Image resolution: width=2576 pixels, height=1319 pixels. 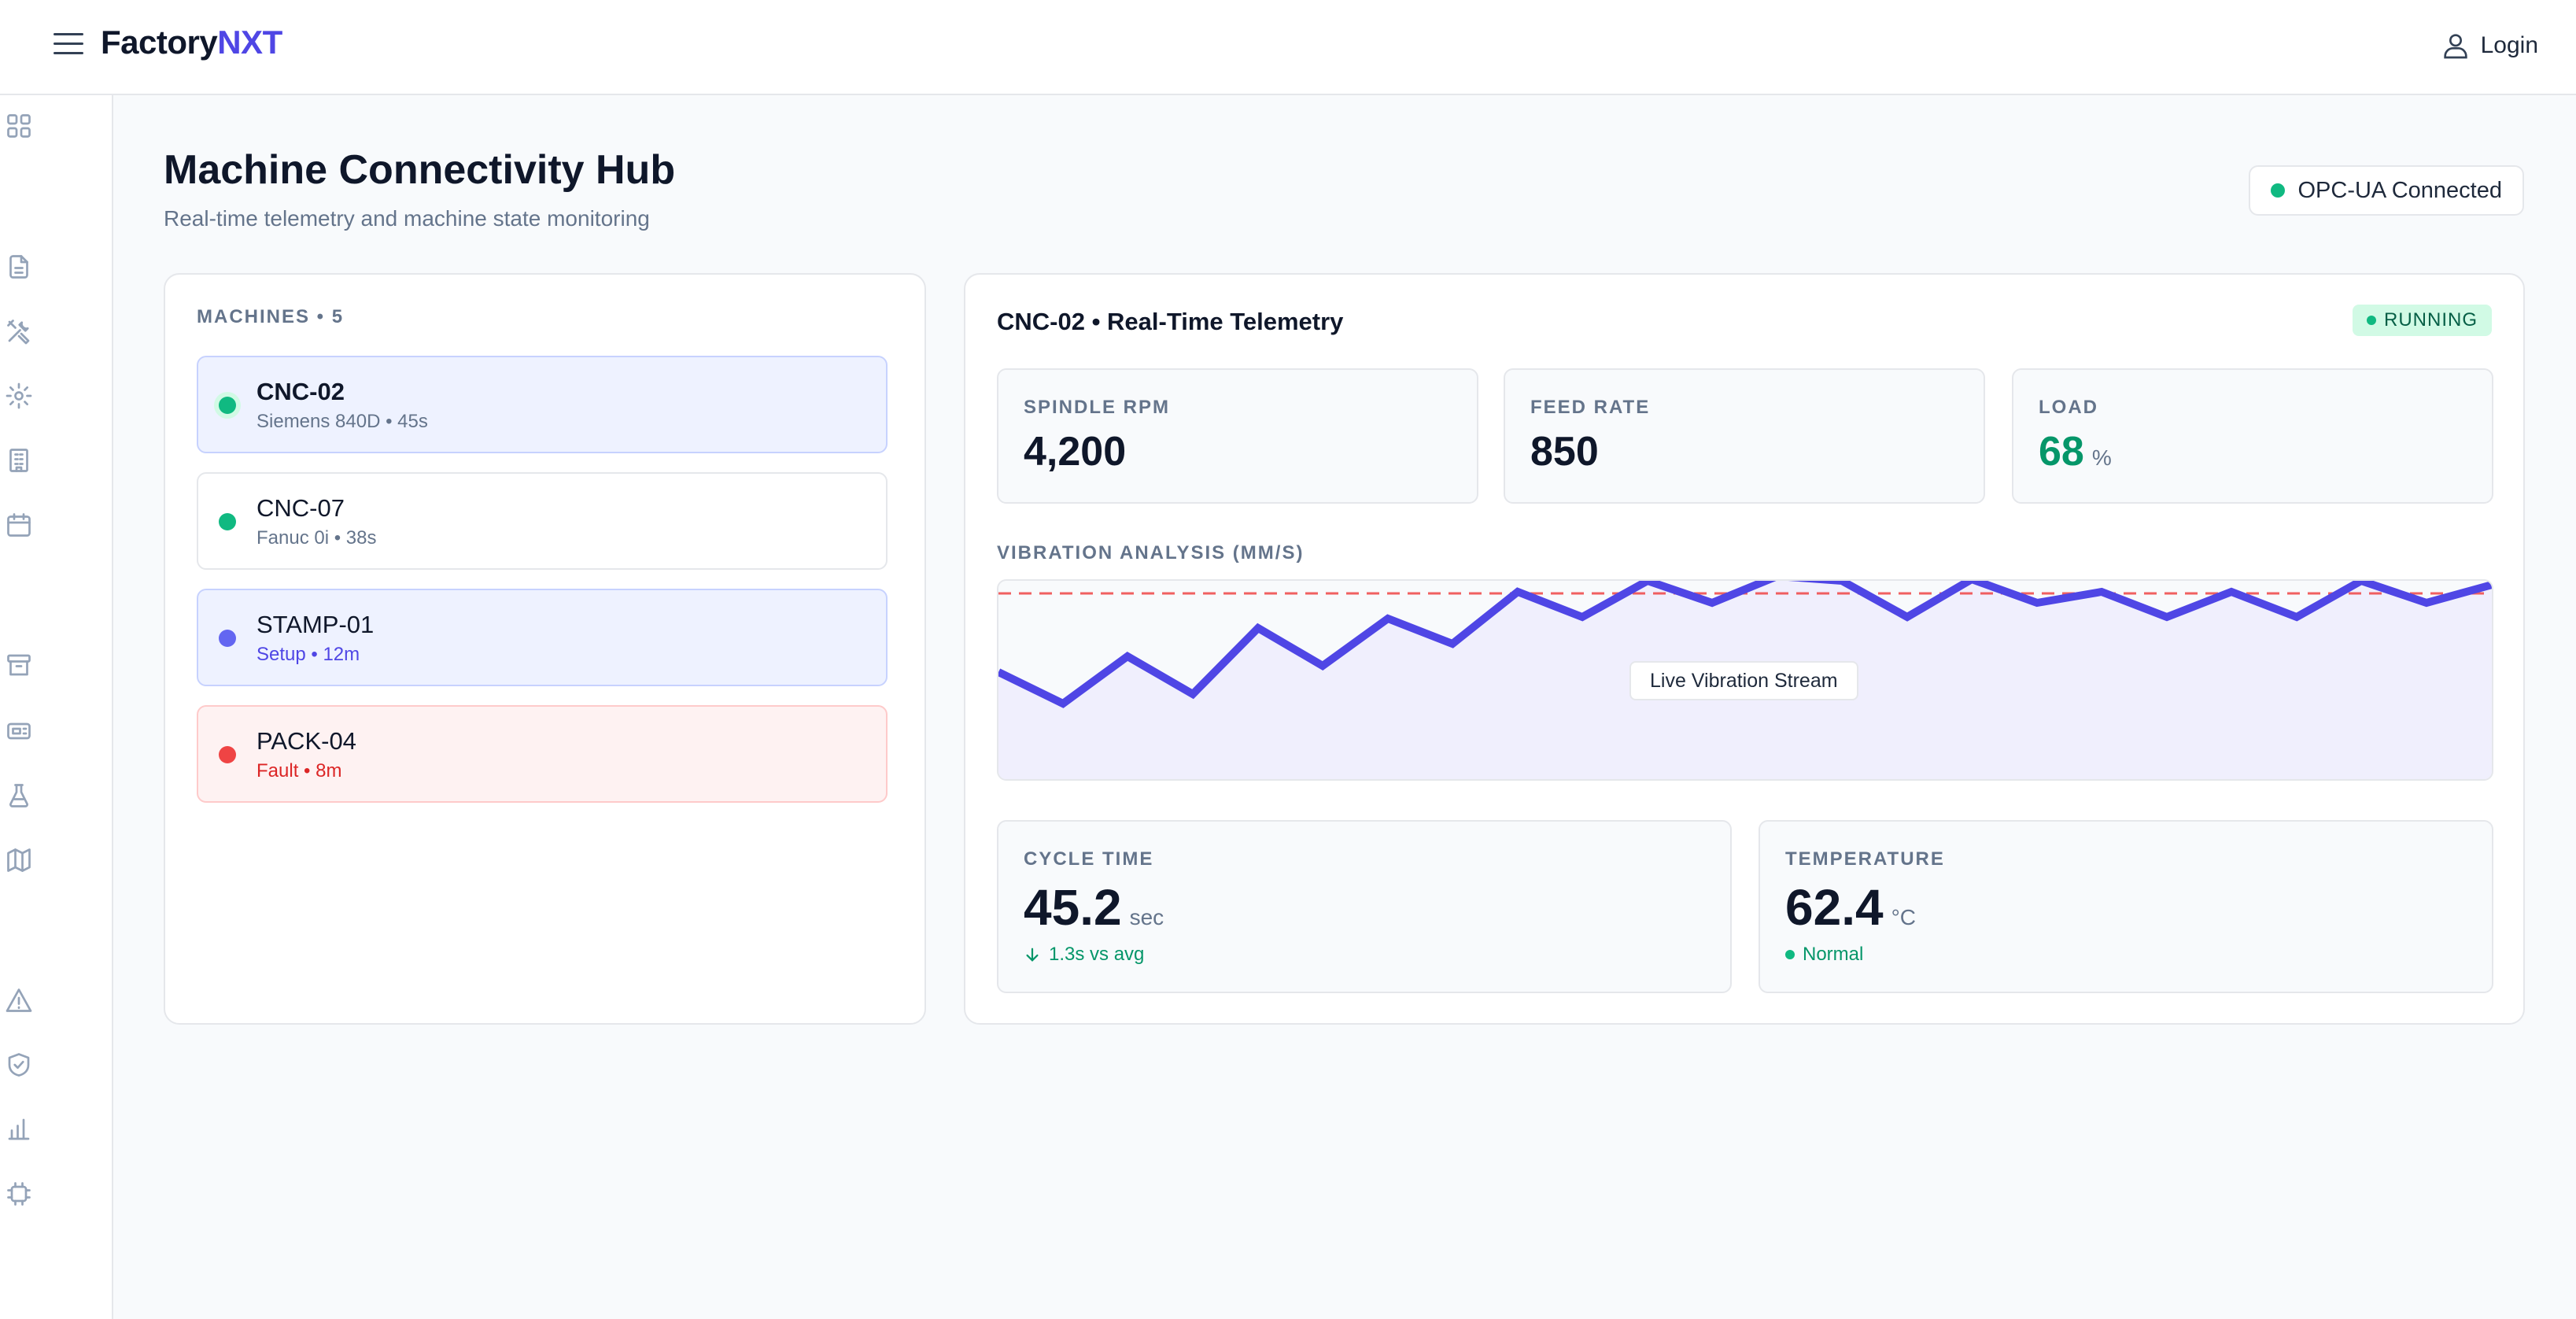 I want to click on feed-rate-card: FEED RATE 850, so click(x=1744, y=436).